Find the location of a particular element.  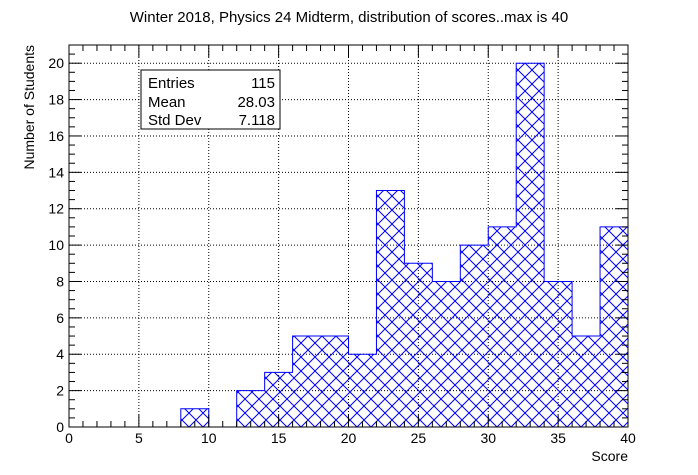

x-tick-label: 10 is located at coordinates (209, 438).